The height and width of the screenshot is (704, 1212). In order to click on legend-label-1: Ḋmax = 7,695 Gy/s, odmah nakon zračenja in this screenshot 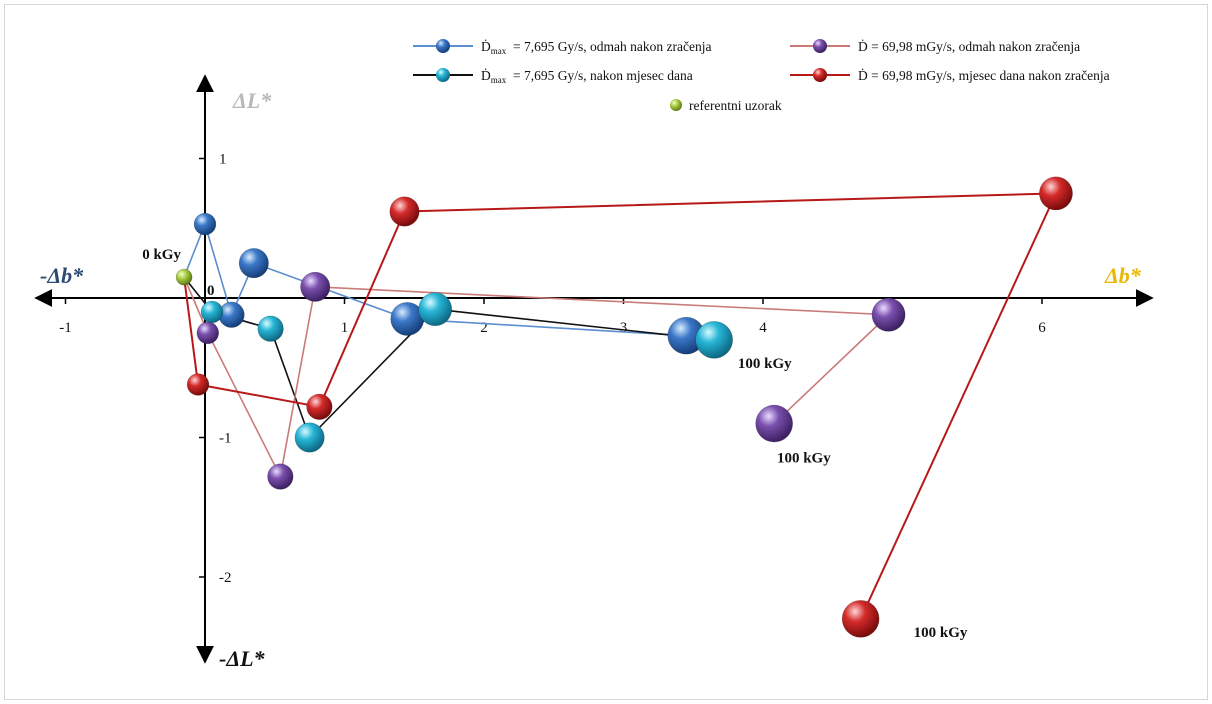, I will do `click(596, 47)`.